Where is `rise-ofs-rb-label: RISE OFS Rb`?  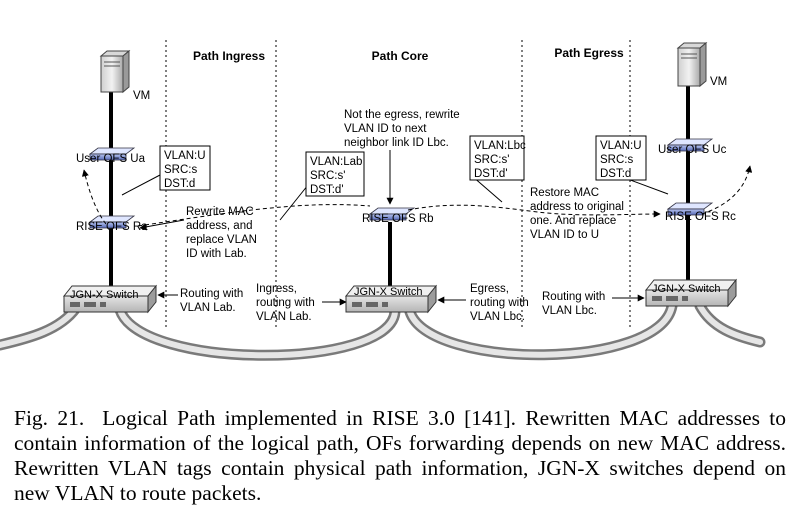 rise-ofs-rb-label: RISE OFS Rb is located at coordinates (398, 219).